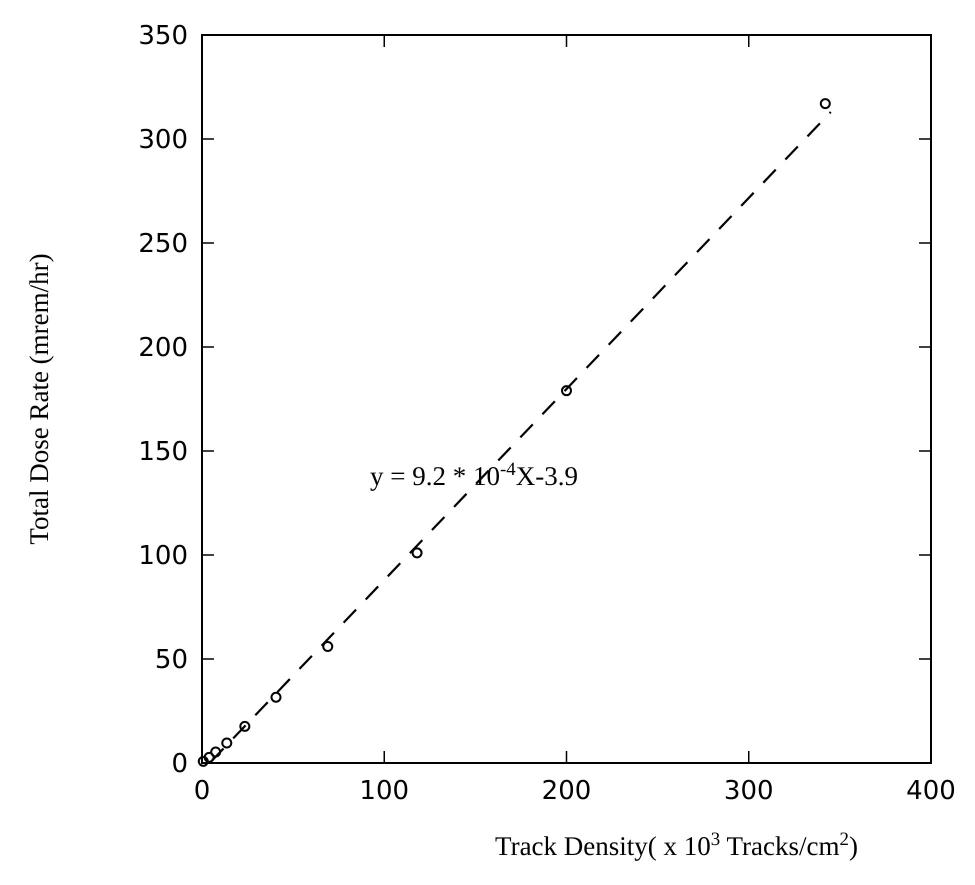 The image size is (975, 885). Describe the element at coordinates (163, 348) in the screenshot. I see `y-tick-label: 200` at that location.